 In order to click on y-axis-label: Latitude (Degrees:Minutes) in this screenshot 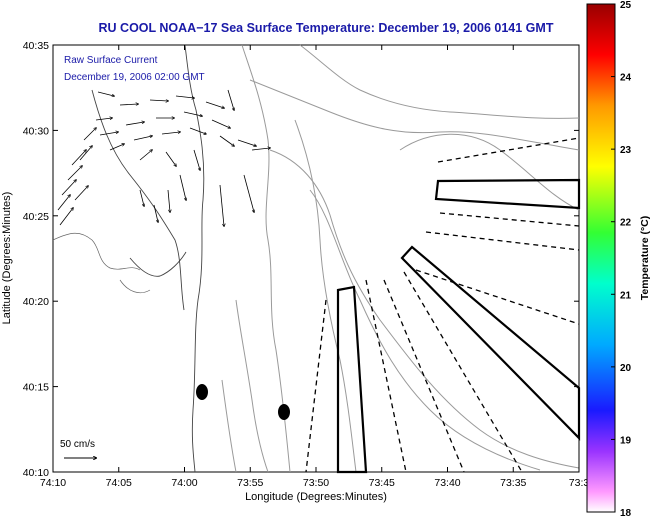, I will do `click(7, 258)`.